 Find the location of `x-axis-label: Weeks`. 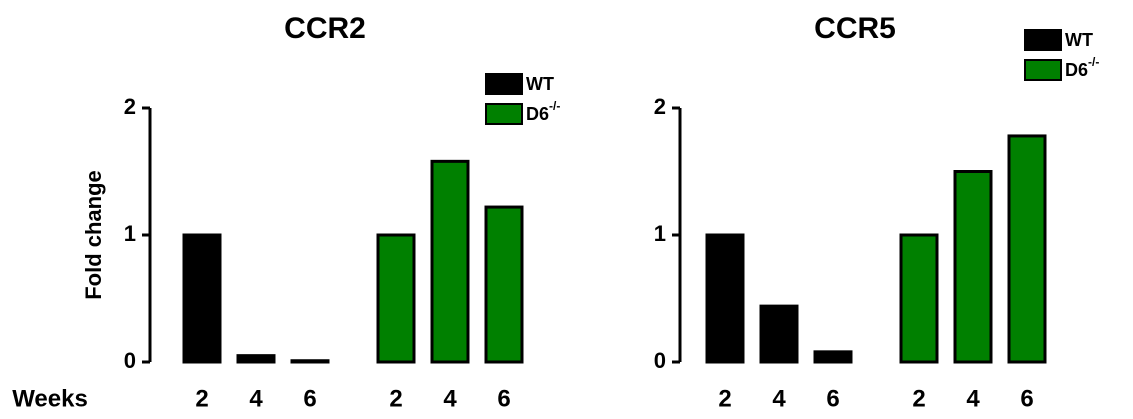

x-axis-label: Weeks is located at coordinates (50, 398).